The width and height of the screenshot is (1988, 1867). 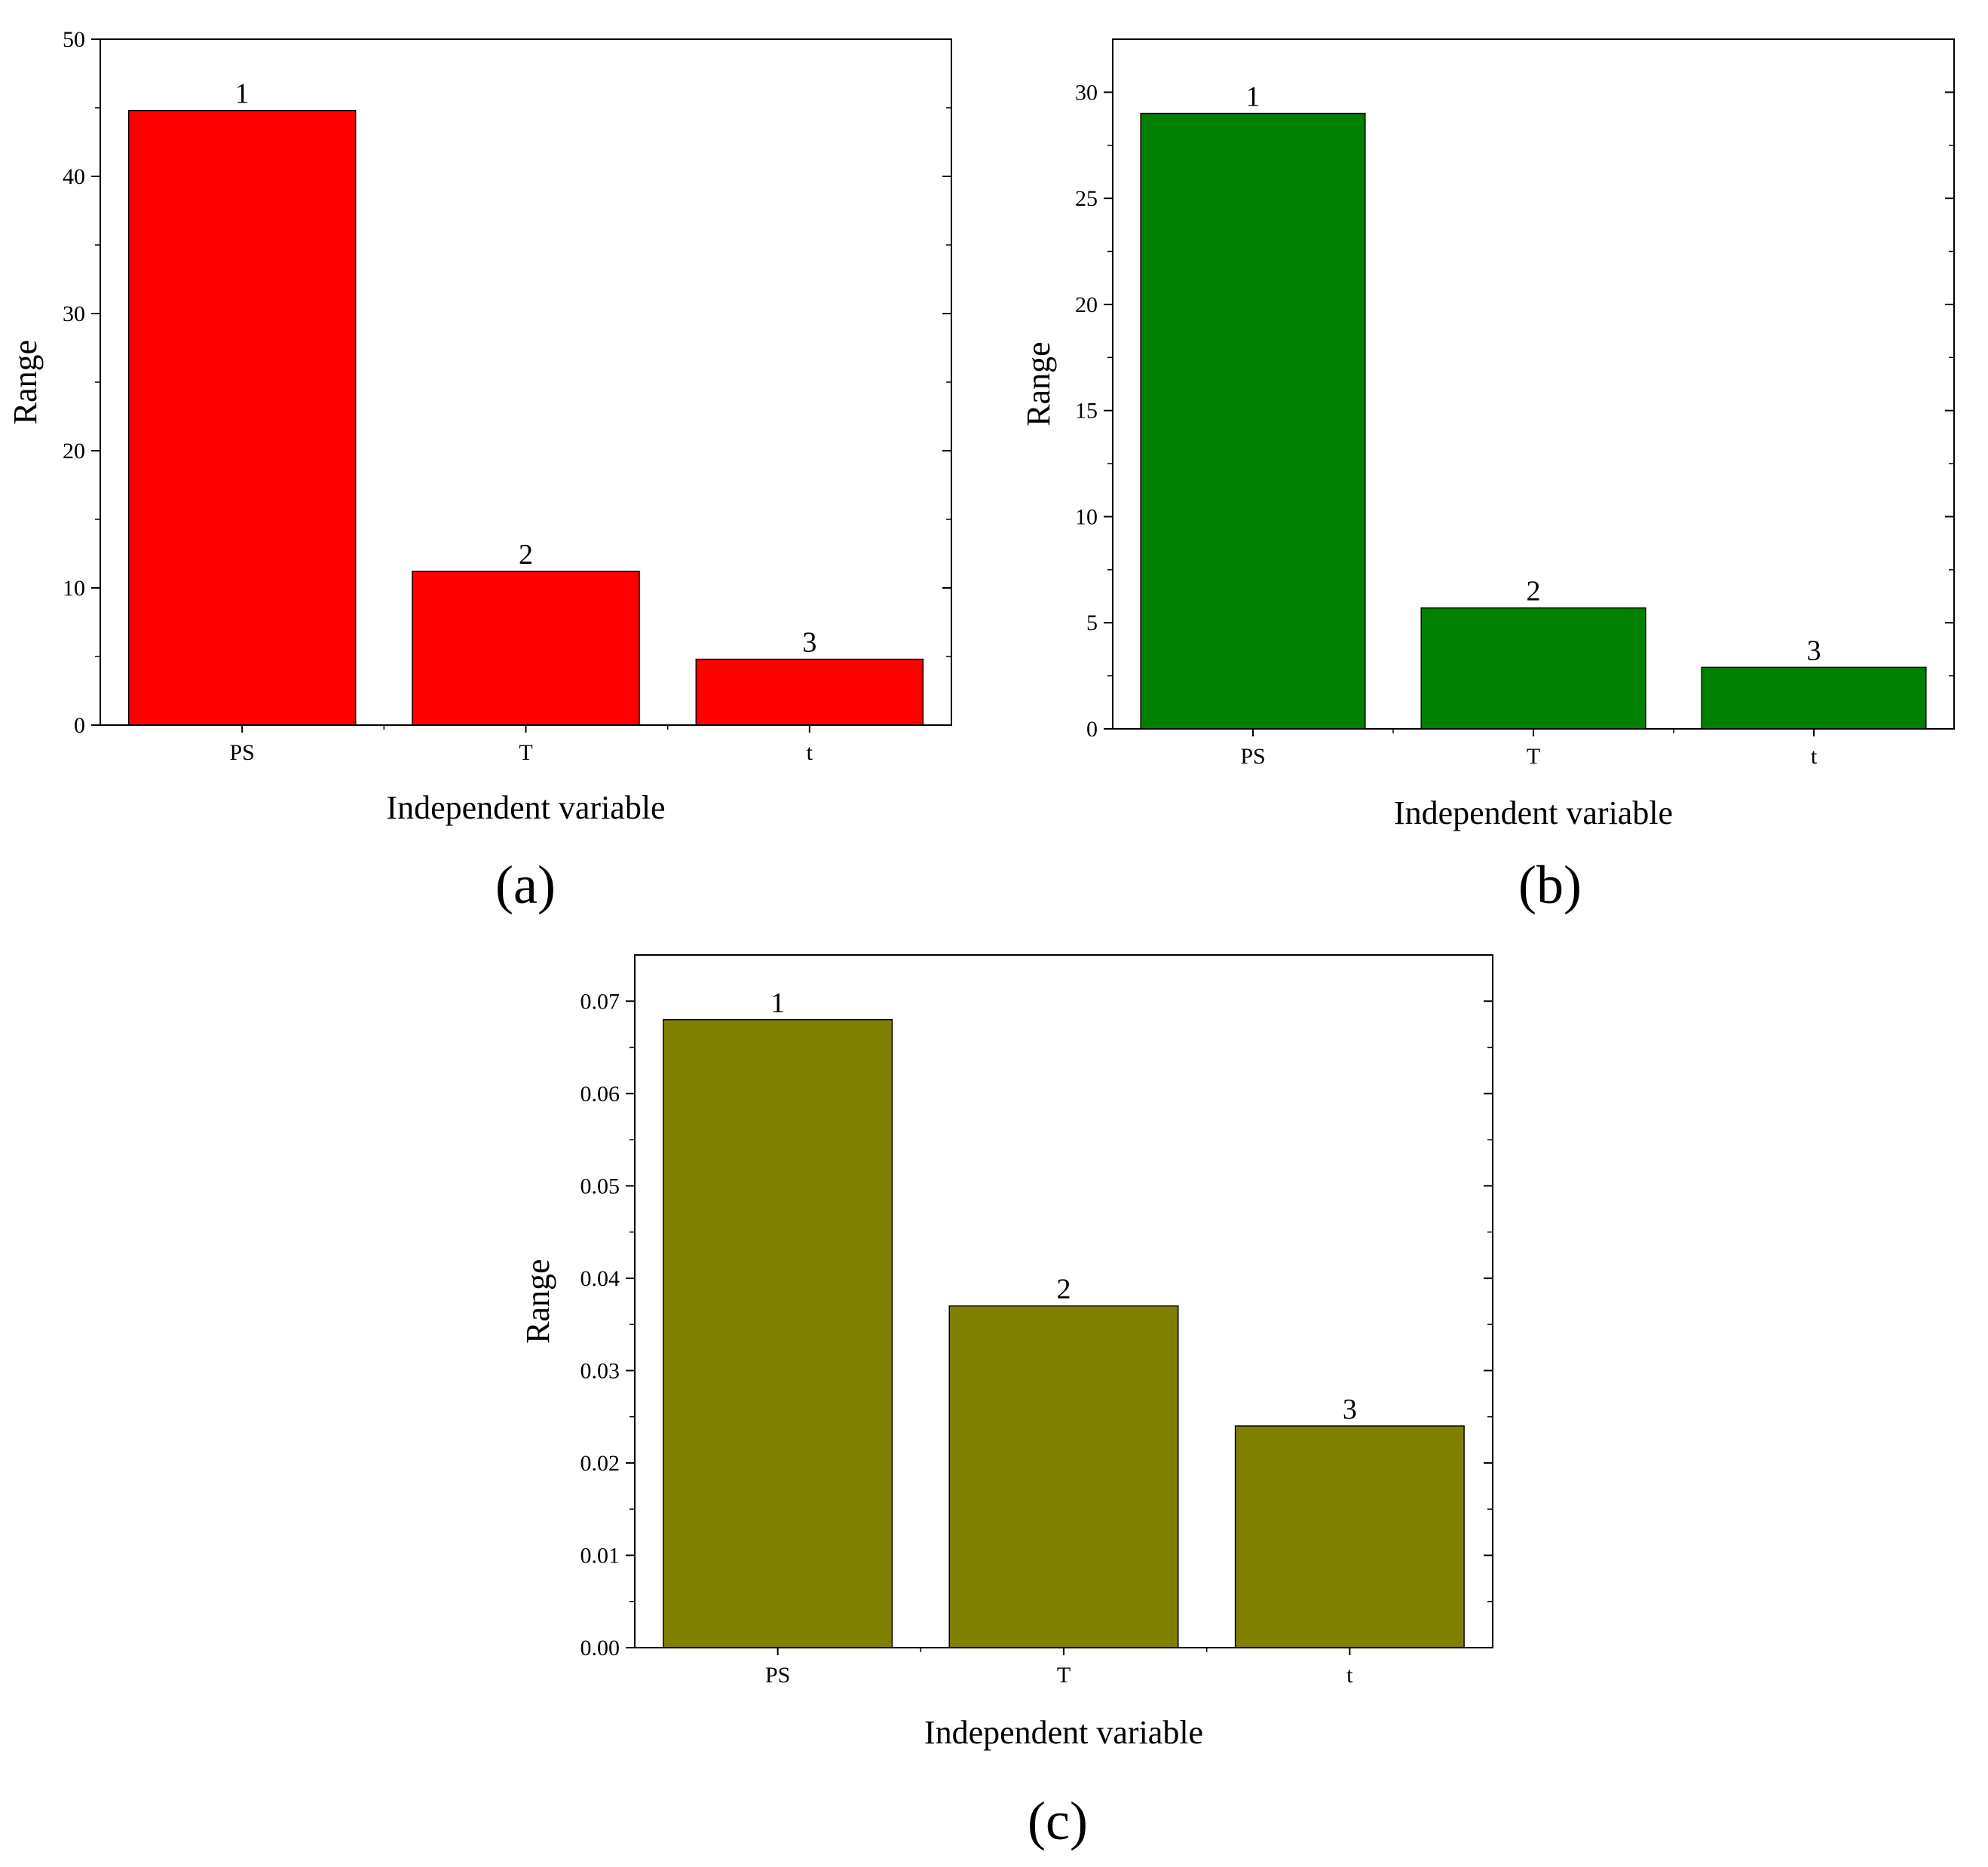 I want to click on panel-label: (b), so click(x=1550, y=885).